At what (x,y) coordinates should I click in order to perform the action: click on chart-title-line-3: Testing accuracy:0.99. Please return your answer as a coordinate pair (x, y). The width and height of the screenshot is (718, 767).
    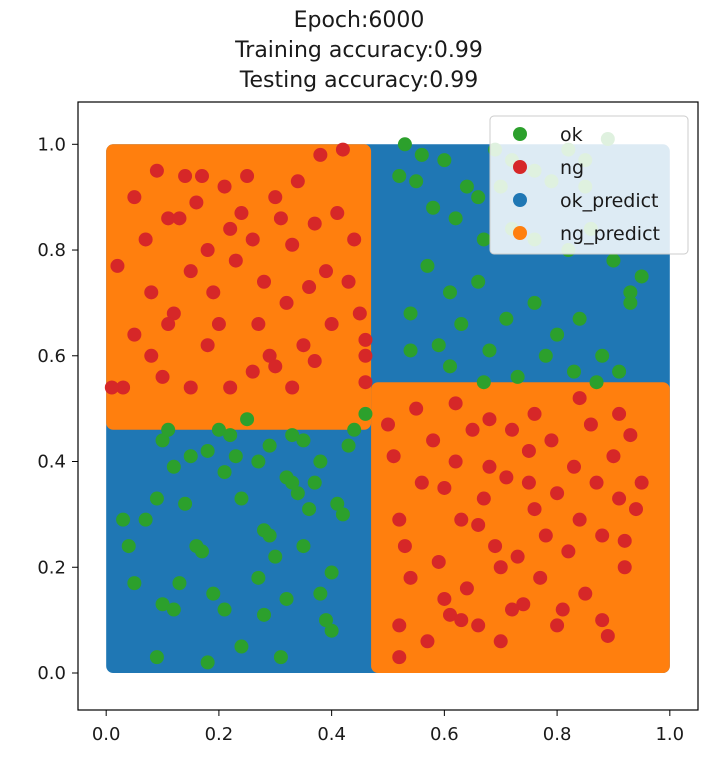
    Looking at the image, I should click on (359, 80).